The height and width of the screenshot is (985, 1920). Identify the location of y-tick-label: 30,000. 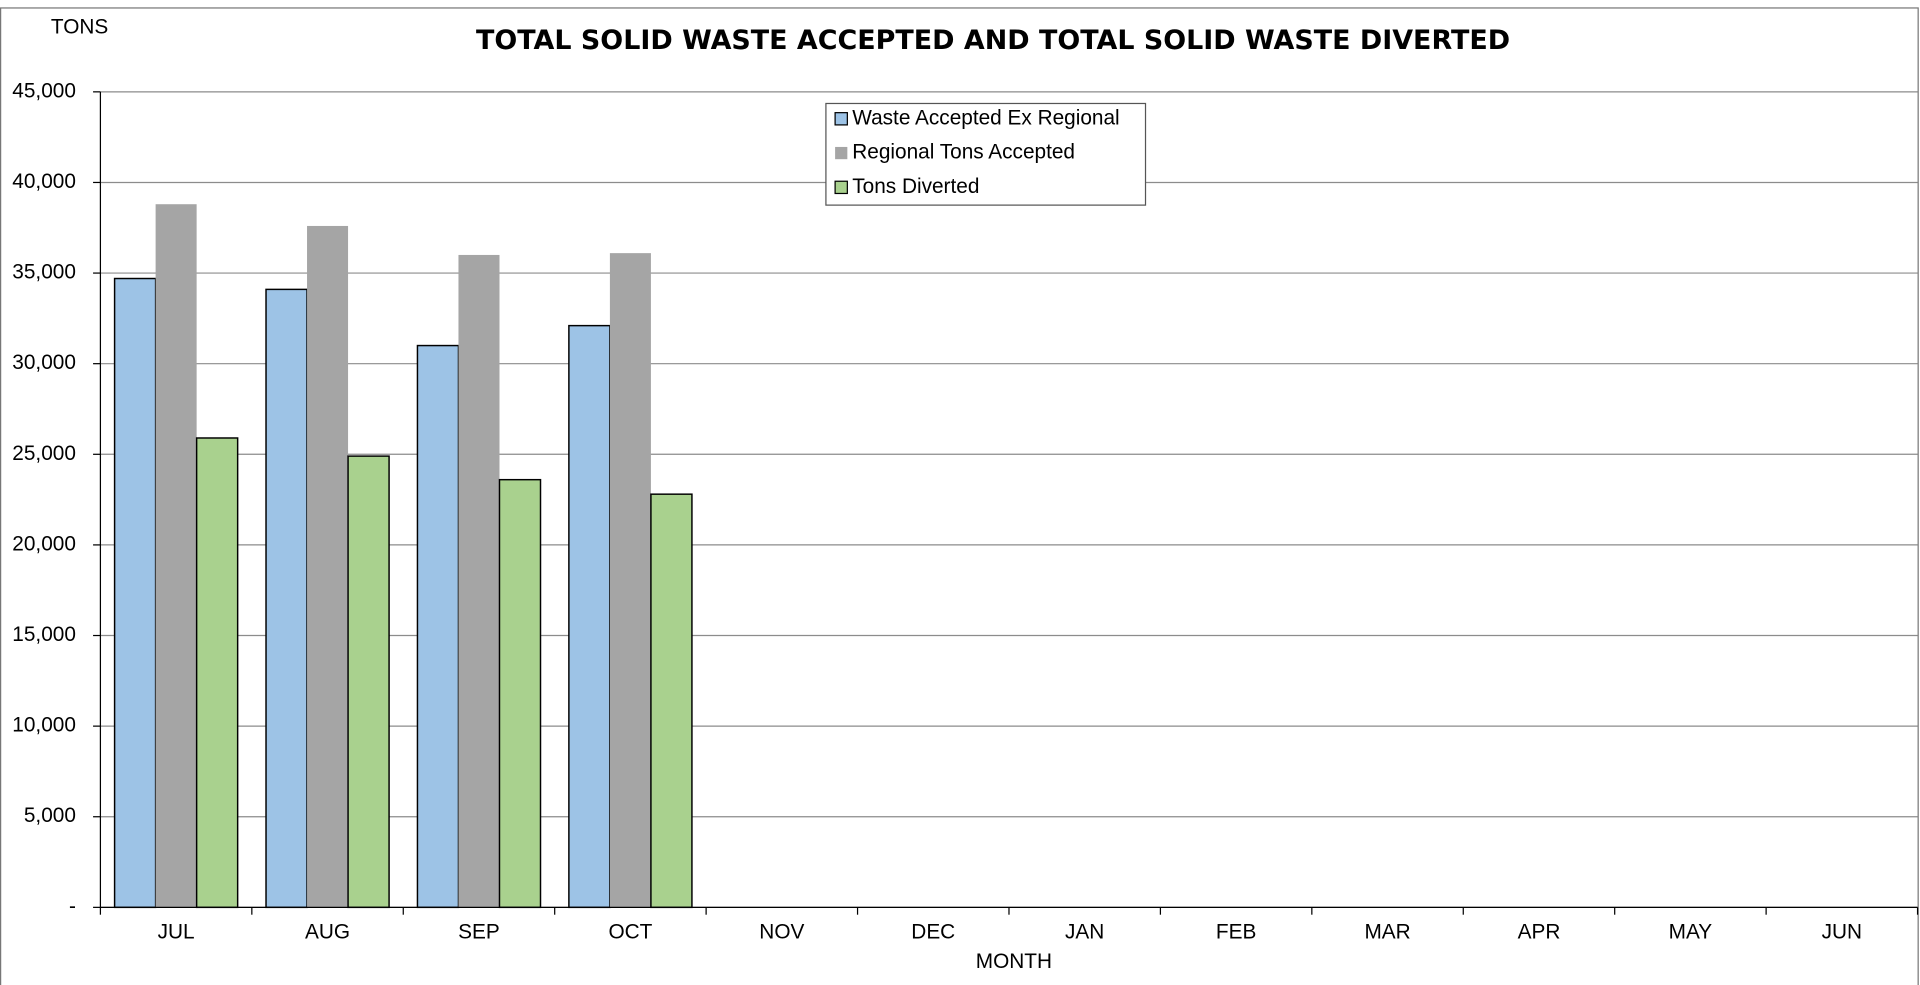
(44, 362).